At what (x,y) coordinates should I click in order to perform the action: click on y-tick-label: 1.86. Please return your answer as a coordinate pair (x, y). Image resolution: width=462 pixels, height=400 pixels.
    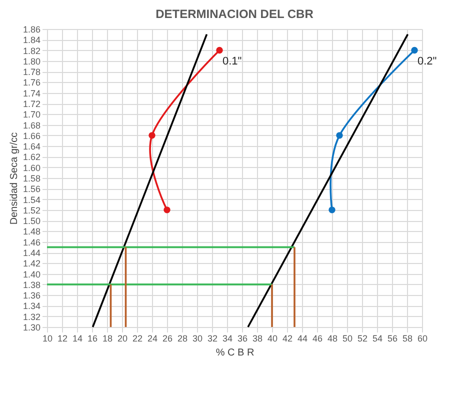
    Looking at the image, I should click on (31, 29).